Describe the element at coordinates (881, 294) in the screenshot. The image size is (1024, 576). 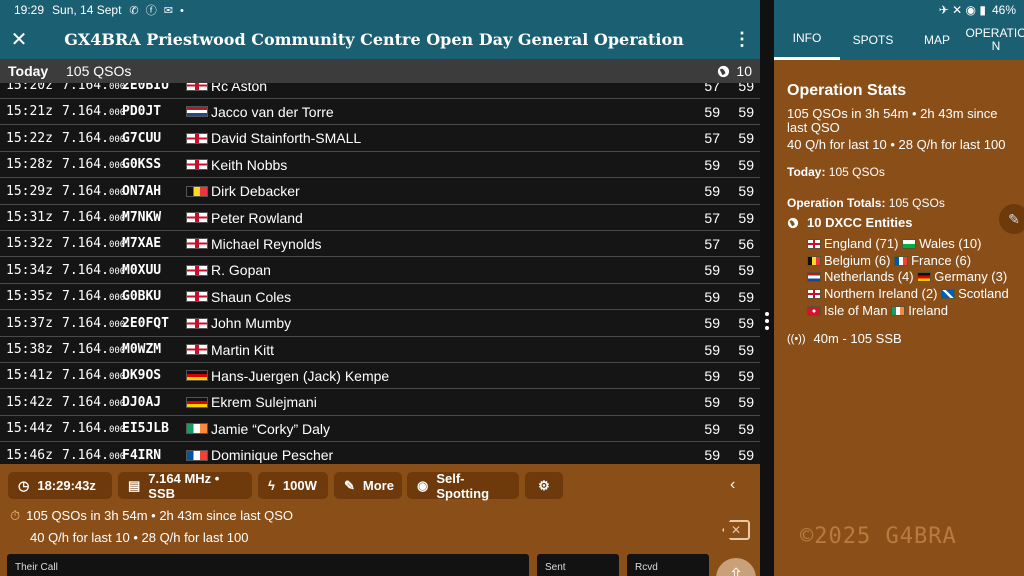
I see `dxcc-entity-label: Northern Ireland (2)` at that location.